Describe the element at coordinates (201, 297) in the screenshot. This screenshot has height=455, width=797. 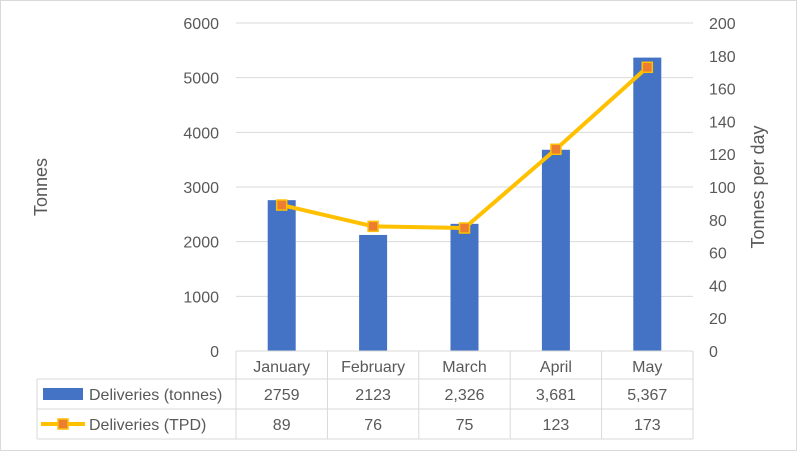
I see `left-tick-label: 1000` at that location.